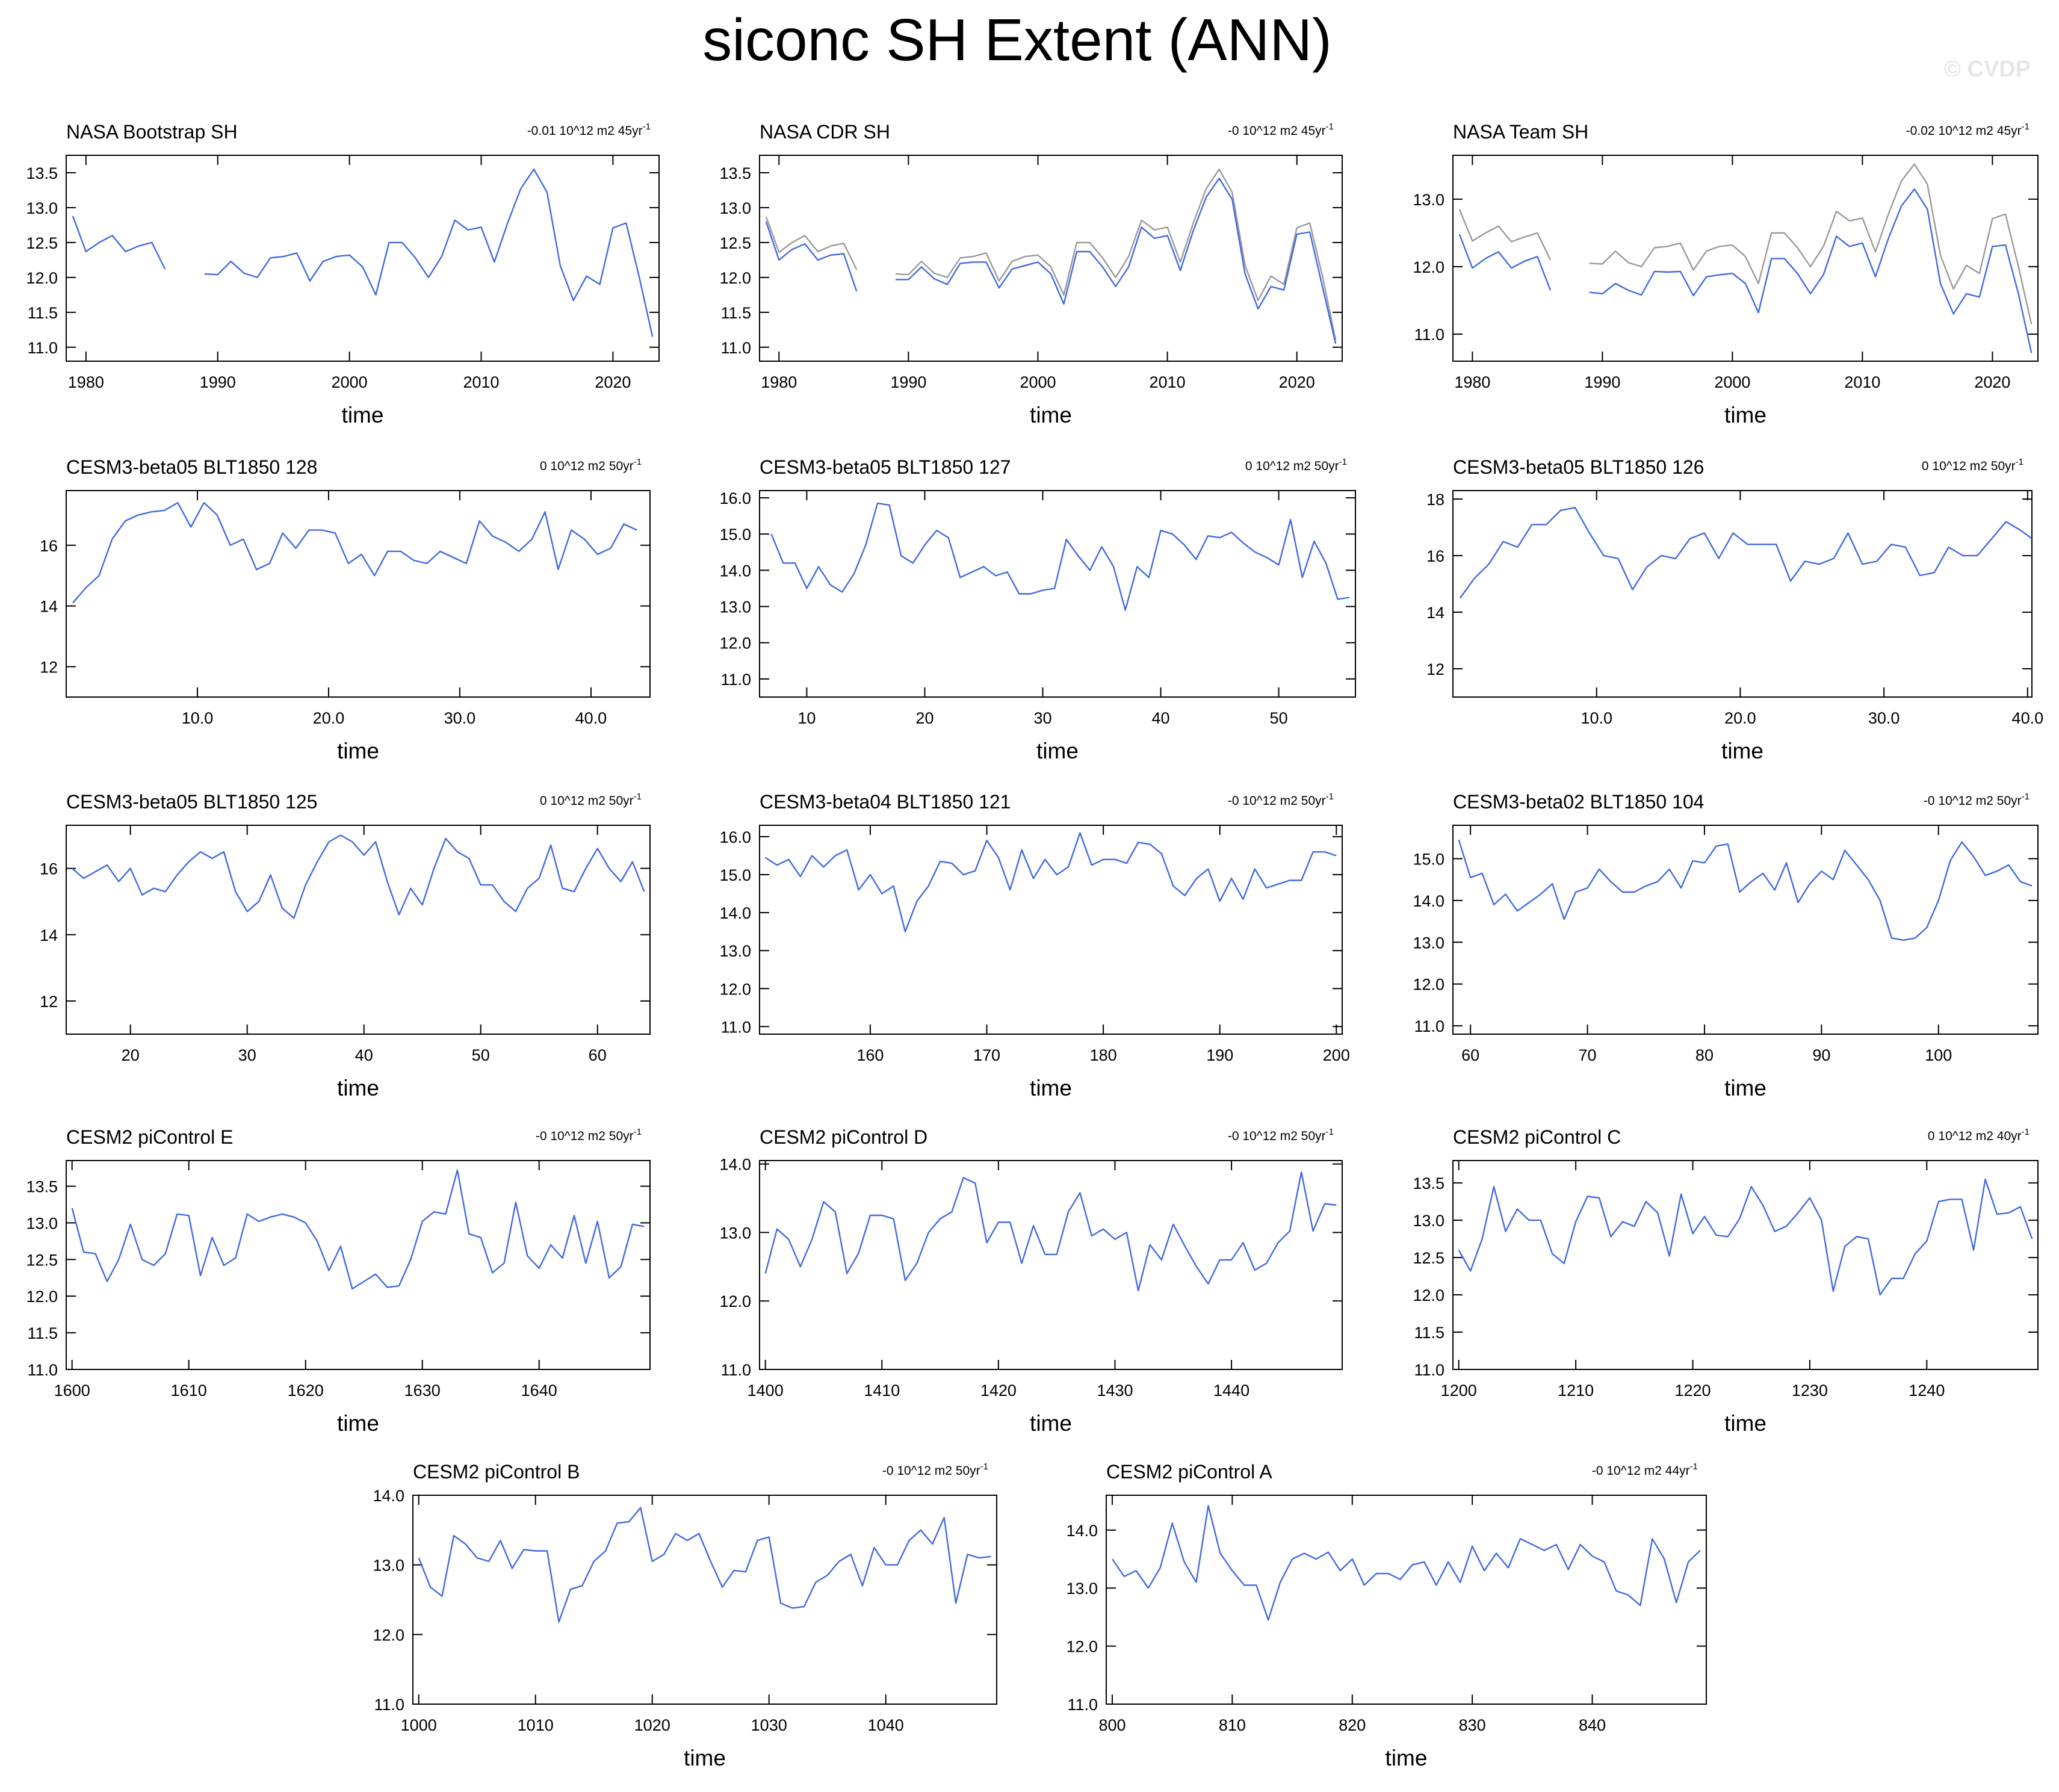 Image resolution: width=2059 pixels, height=1792 pixels. I want to click on panel-title: CESM2 piControl A, so click(1189, 1472).